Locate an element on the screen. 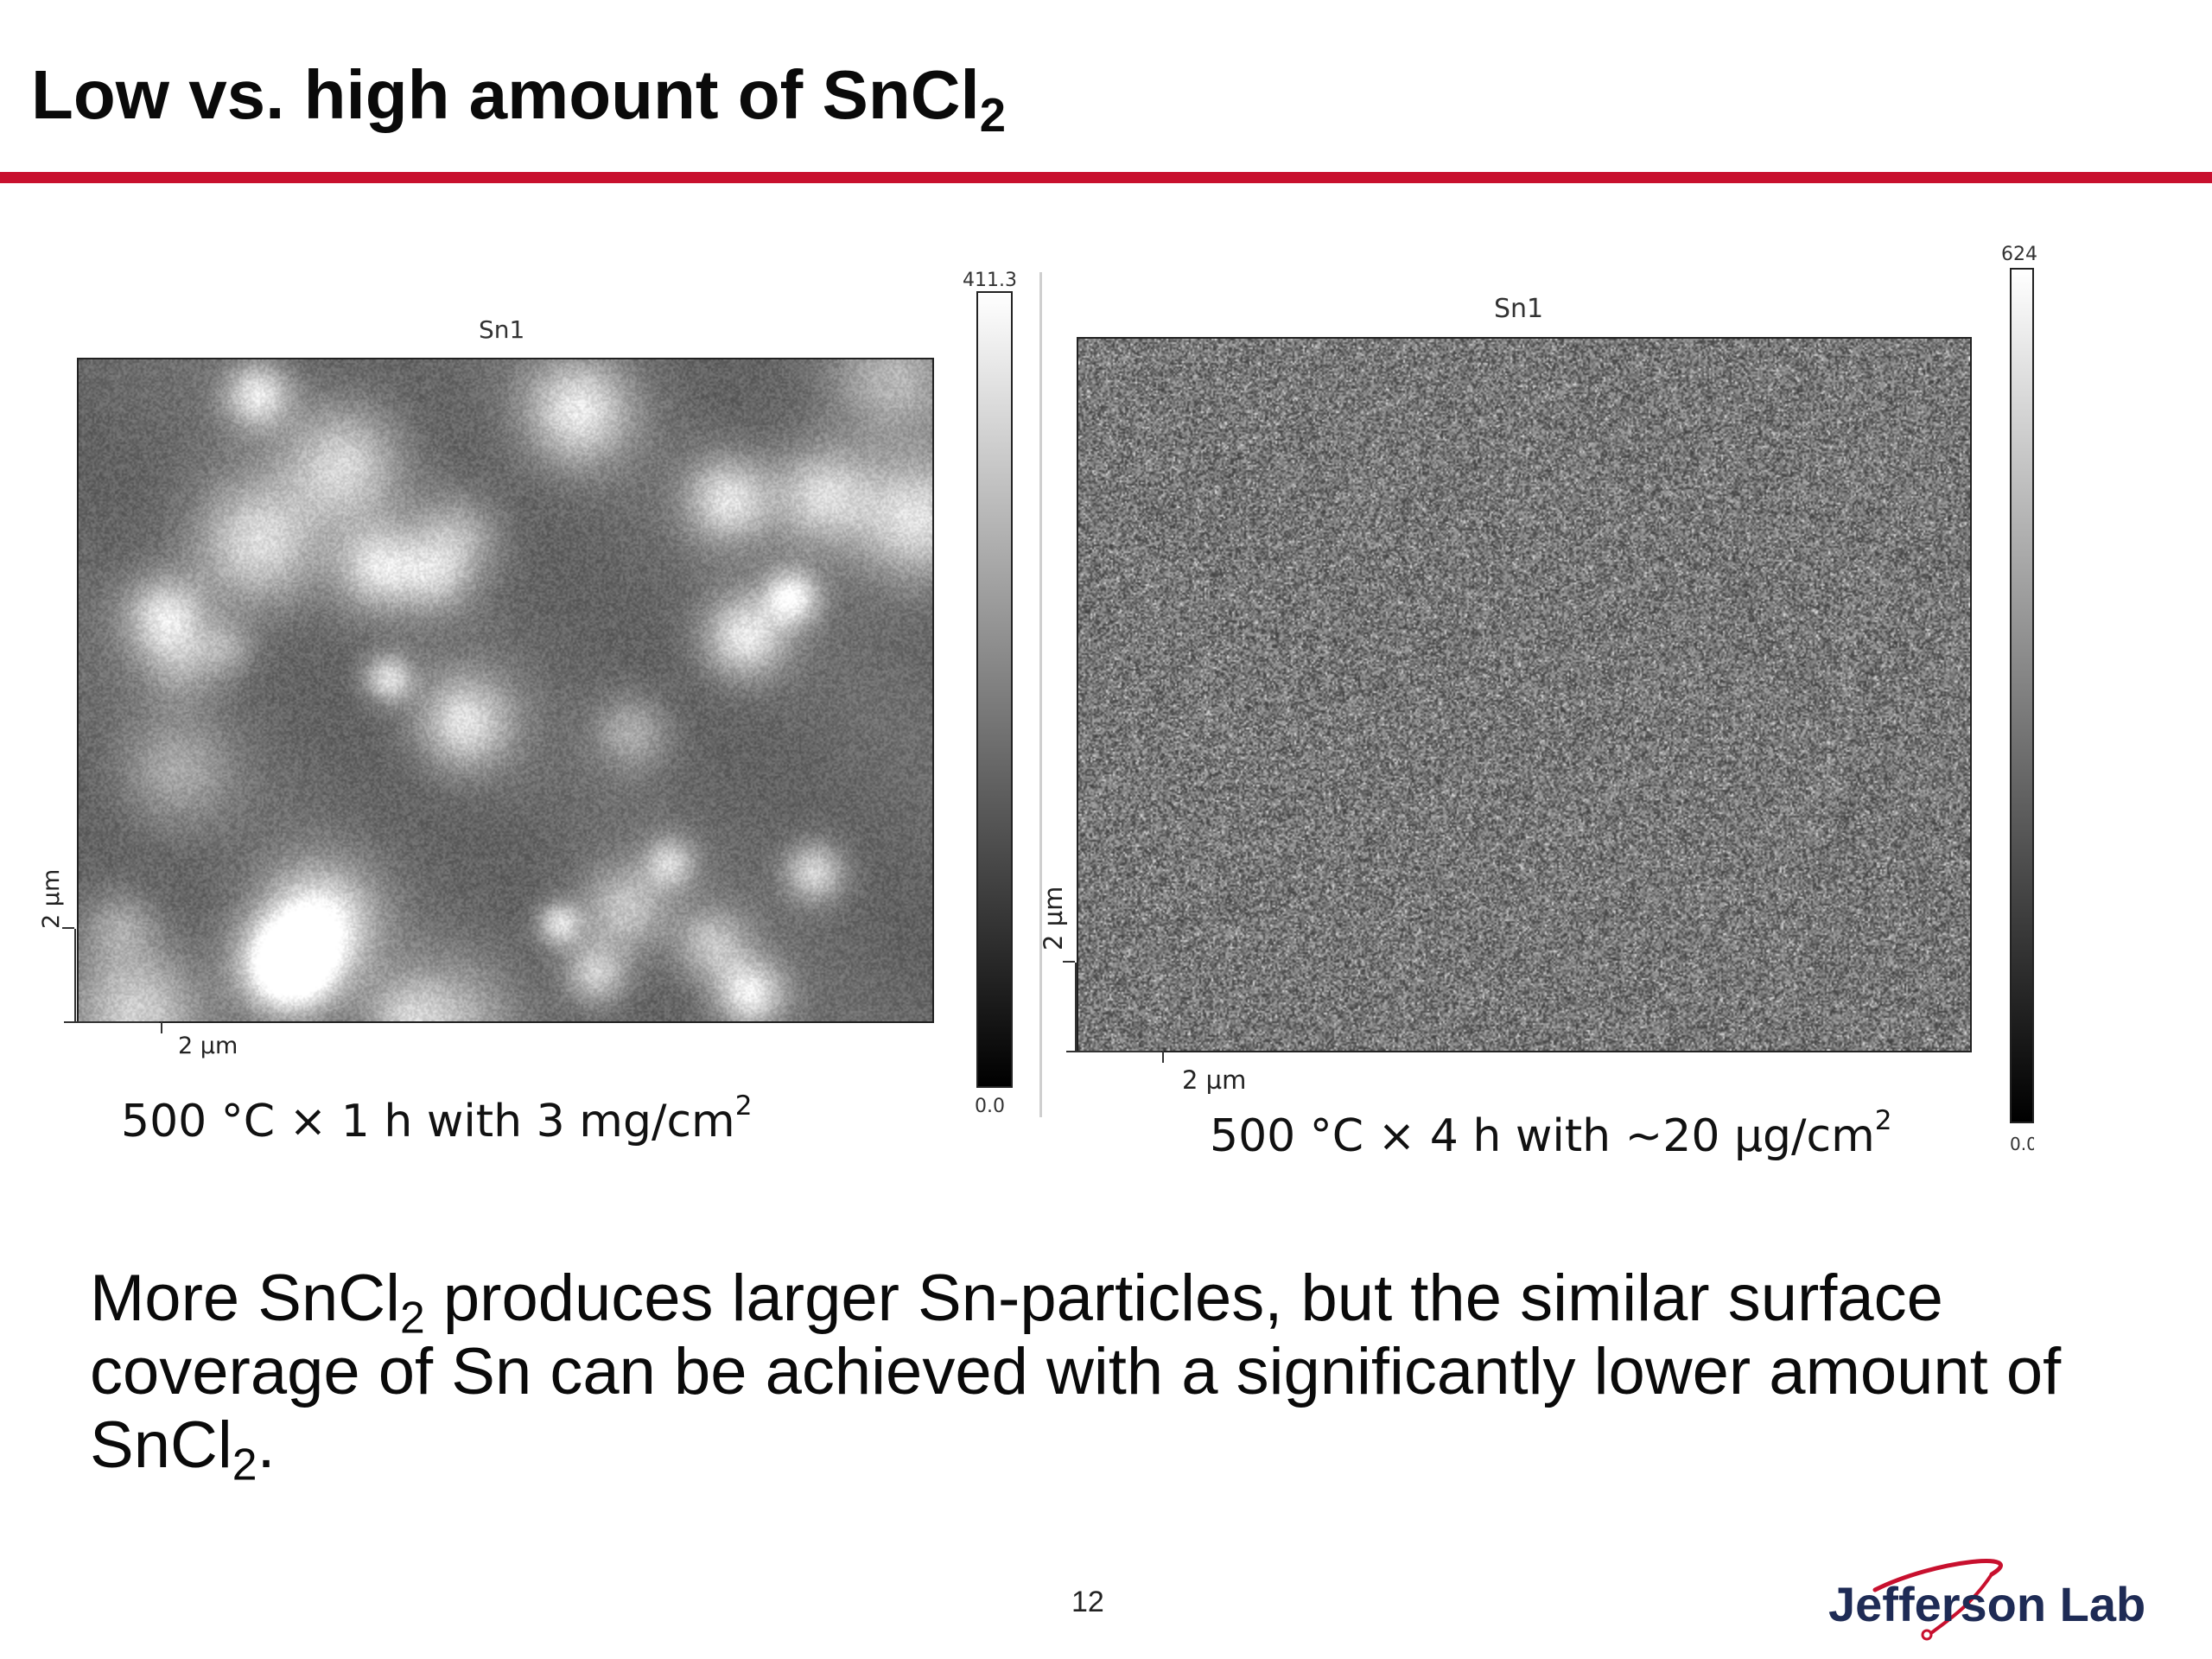 The width and height of the screenshot is (2212, 1659). jefferson-lab-logo: Jefferson Lab is located at coordinates (2005, 1598).